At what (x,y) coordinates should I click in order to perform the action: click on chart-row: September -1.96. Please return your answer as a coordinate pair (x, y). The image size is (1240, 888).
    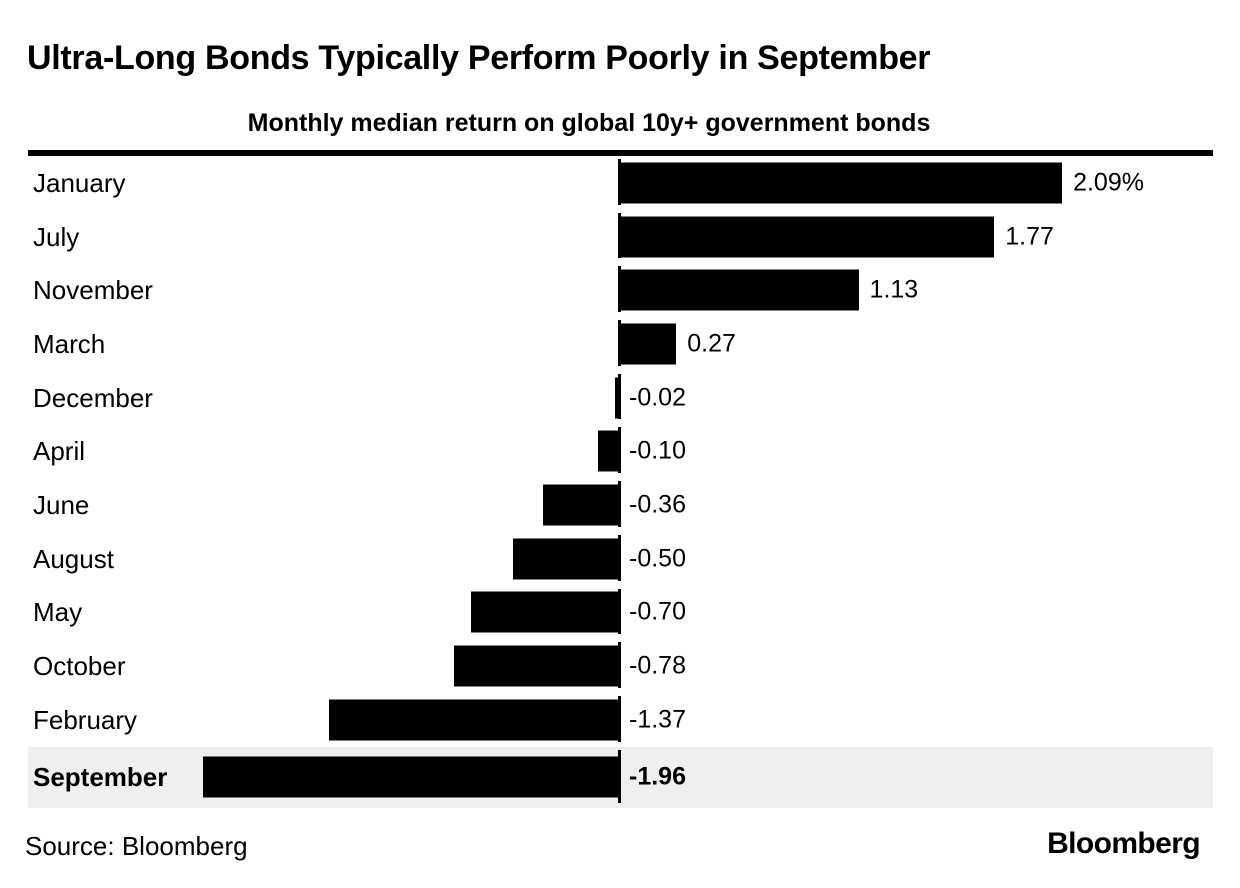
    Looking at the image, I should click on (620, 777).